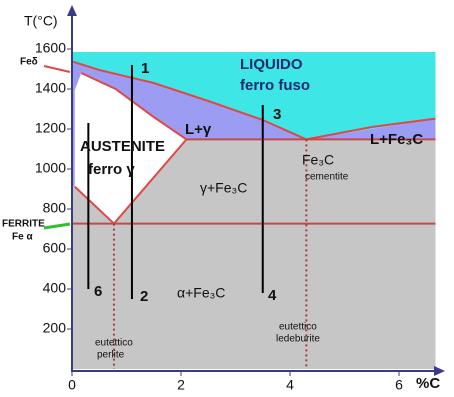 The width and height of the screenshot is (454, 397). I want to click on y-tick-label: 200, so click(55, 328).